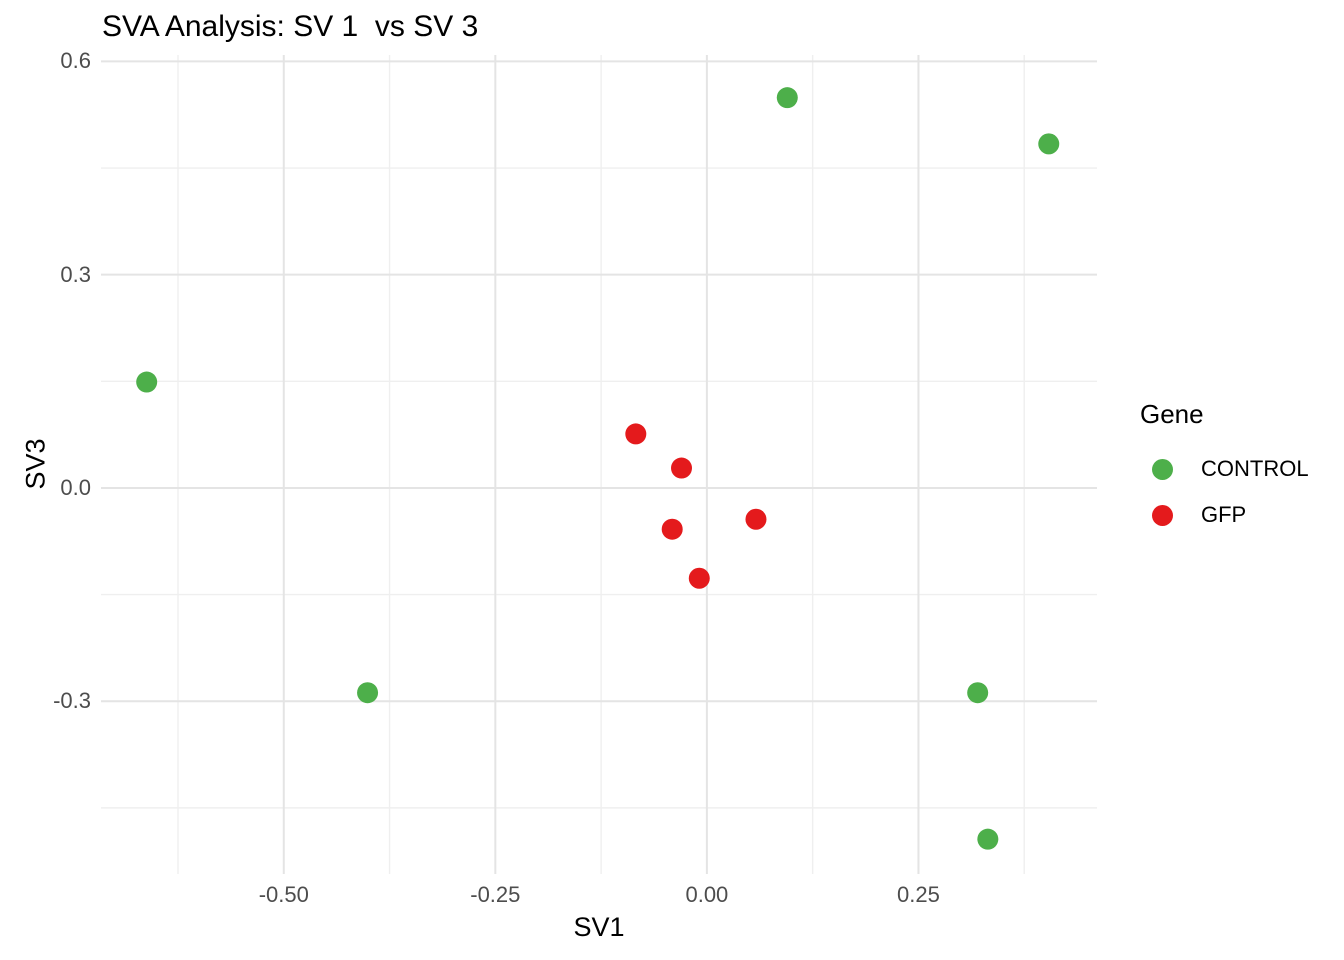  I want to click on legend-item-gfp: GFP, so click(1224, 515).